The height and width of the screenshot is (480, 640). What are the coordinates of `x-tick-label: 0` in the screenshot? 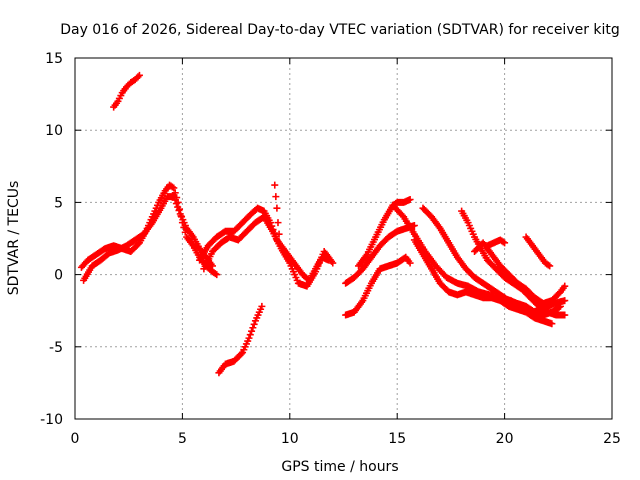 It's located at (75, 439).